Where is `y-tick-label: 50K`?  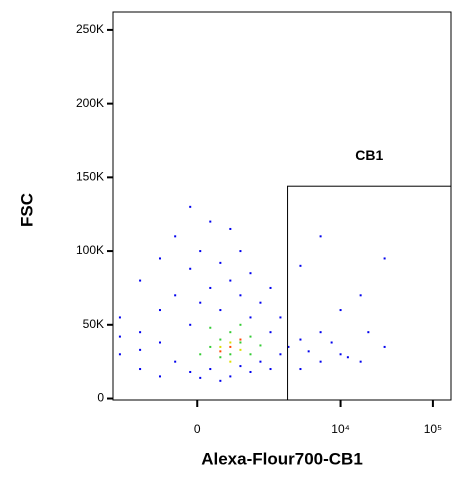 y-tick-label: 50K is located at coordinates (93, 324).